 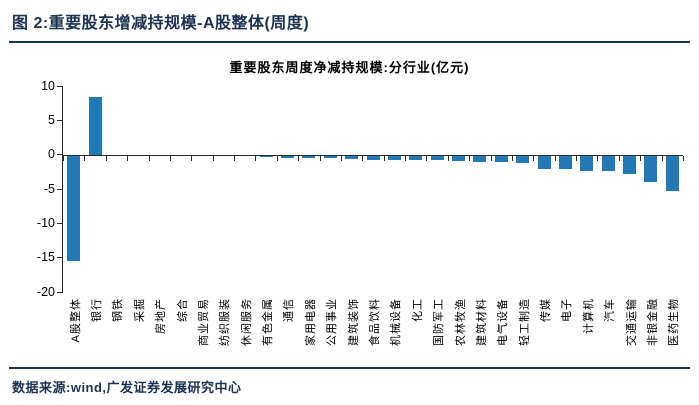 I want to click on y-tick-label: -10, so click(x=45, y=222).